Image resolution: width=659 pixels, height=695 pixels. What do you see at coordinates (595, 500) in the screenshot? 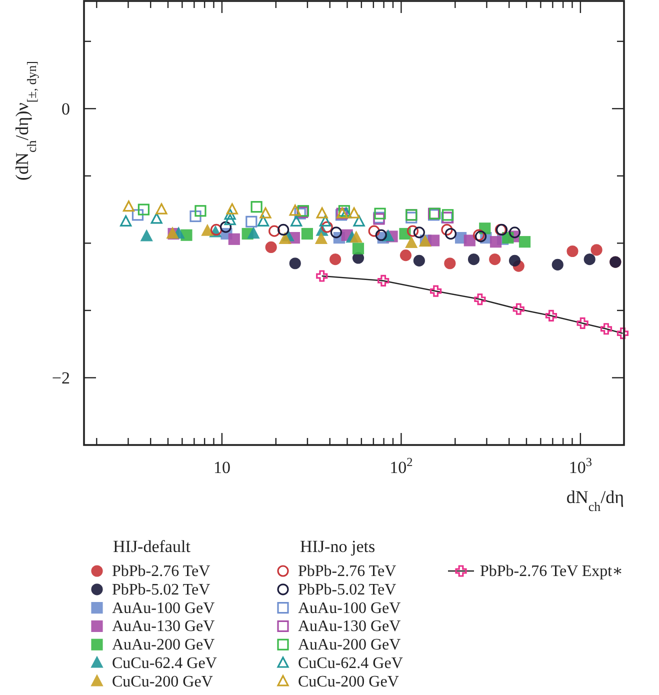
I see `x-axis-title: dN$_{ch}$/dη` at bounding box center [595, 500].